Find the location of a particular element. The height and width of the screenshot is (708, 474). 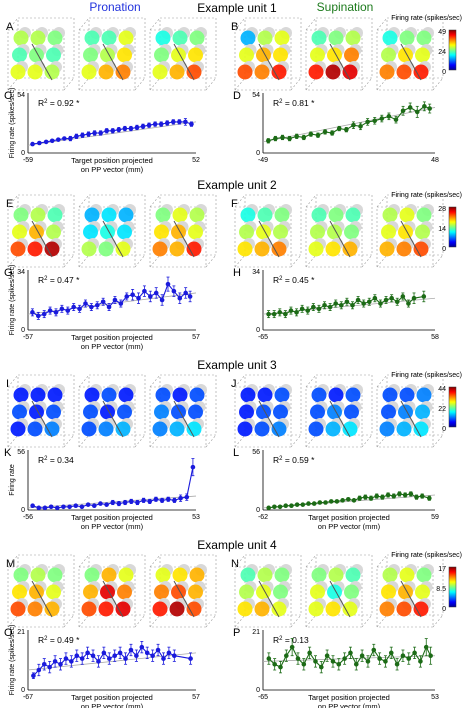

colorbar: Firing rate (spikes/sec) 28 14 0 is located at coordinates (426, 222).